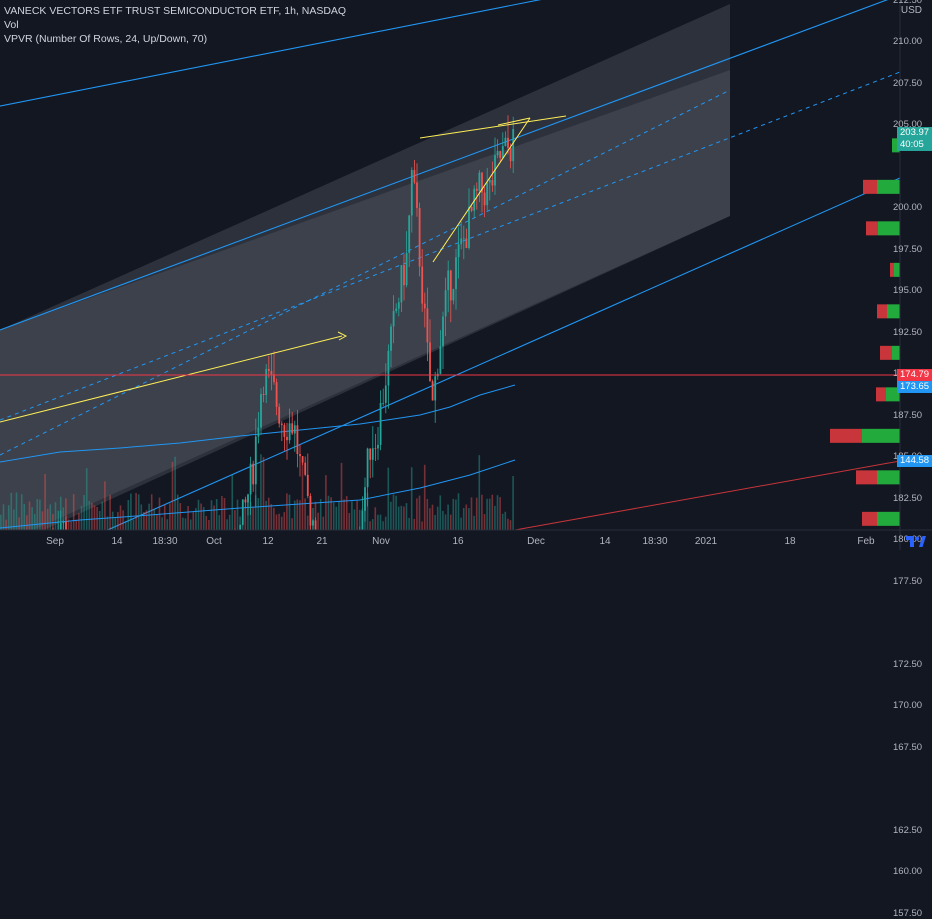 This screenshot has width=932, height=919. I want to click on price-tick-label: 207.50, so click(908, 83).